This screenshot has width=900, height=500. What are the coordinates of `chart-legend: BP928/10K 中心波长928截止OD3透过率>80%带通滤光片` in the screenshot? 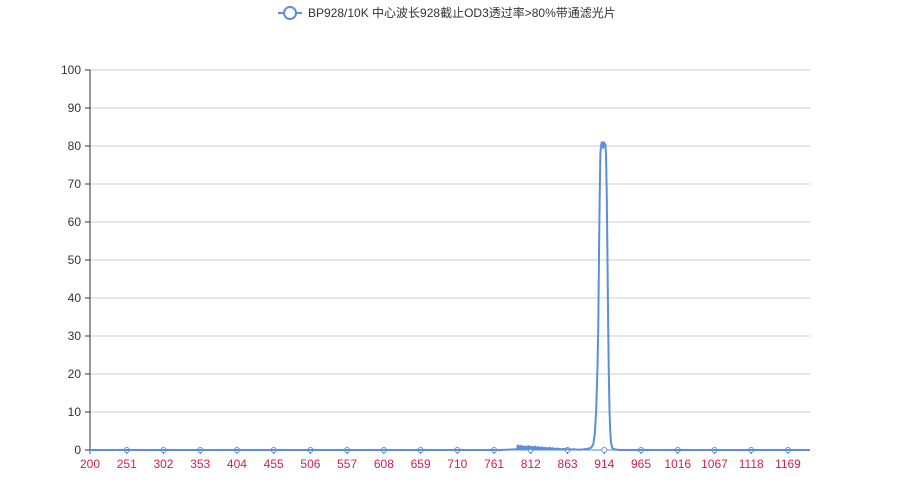 It's located at (450, 12).